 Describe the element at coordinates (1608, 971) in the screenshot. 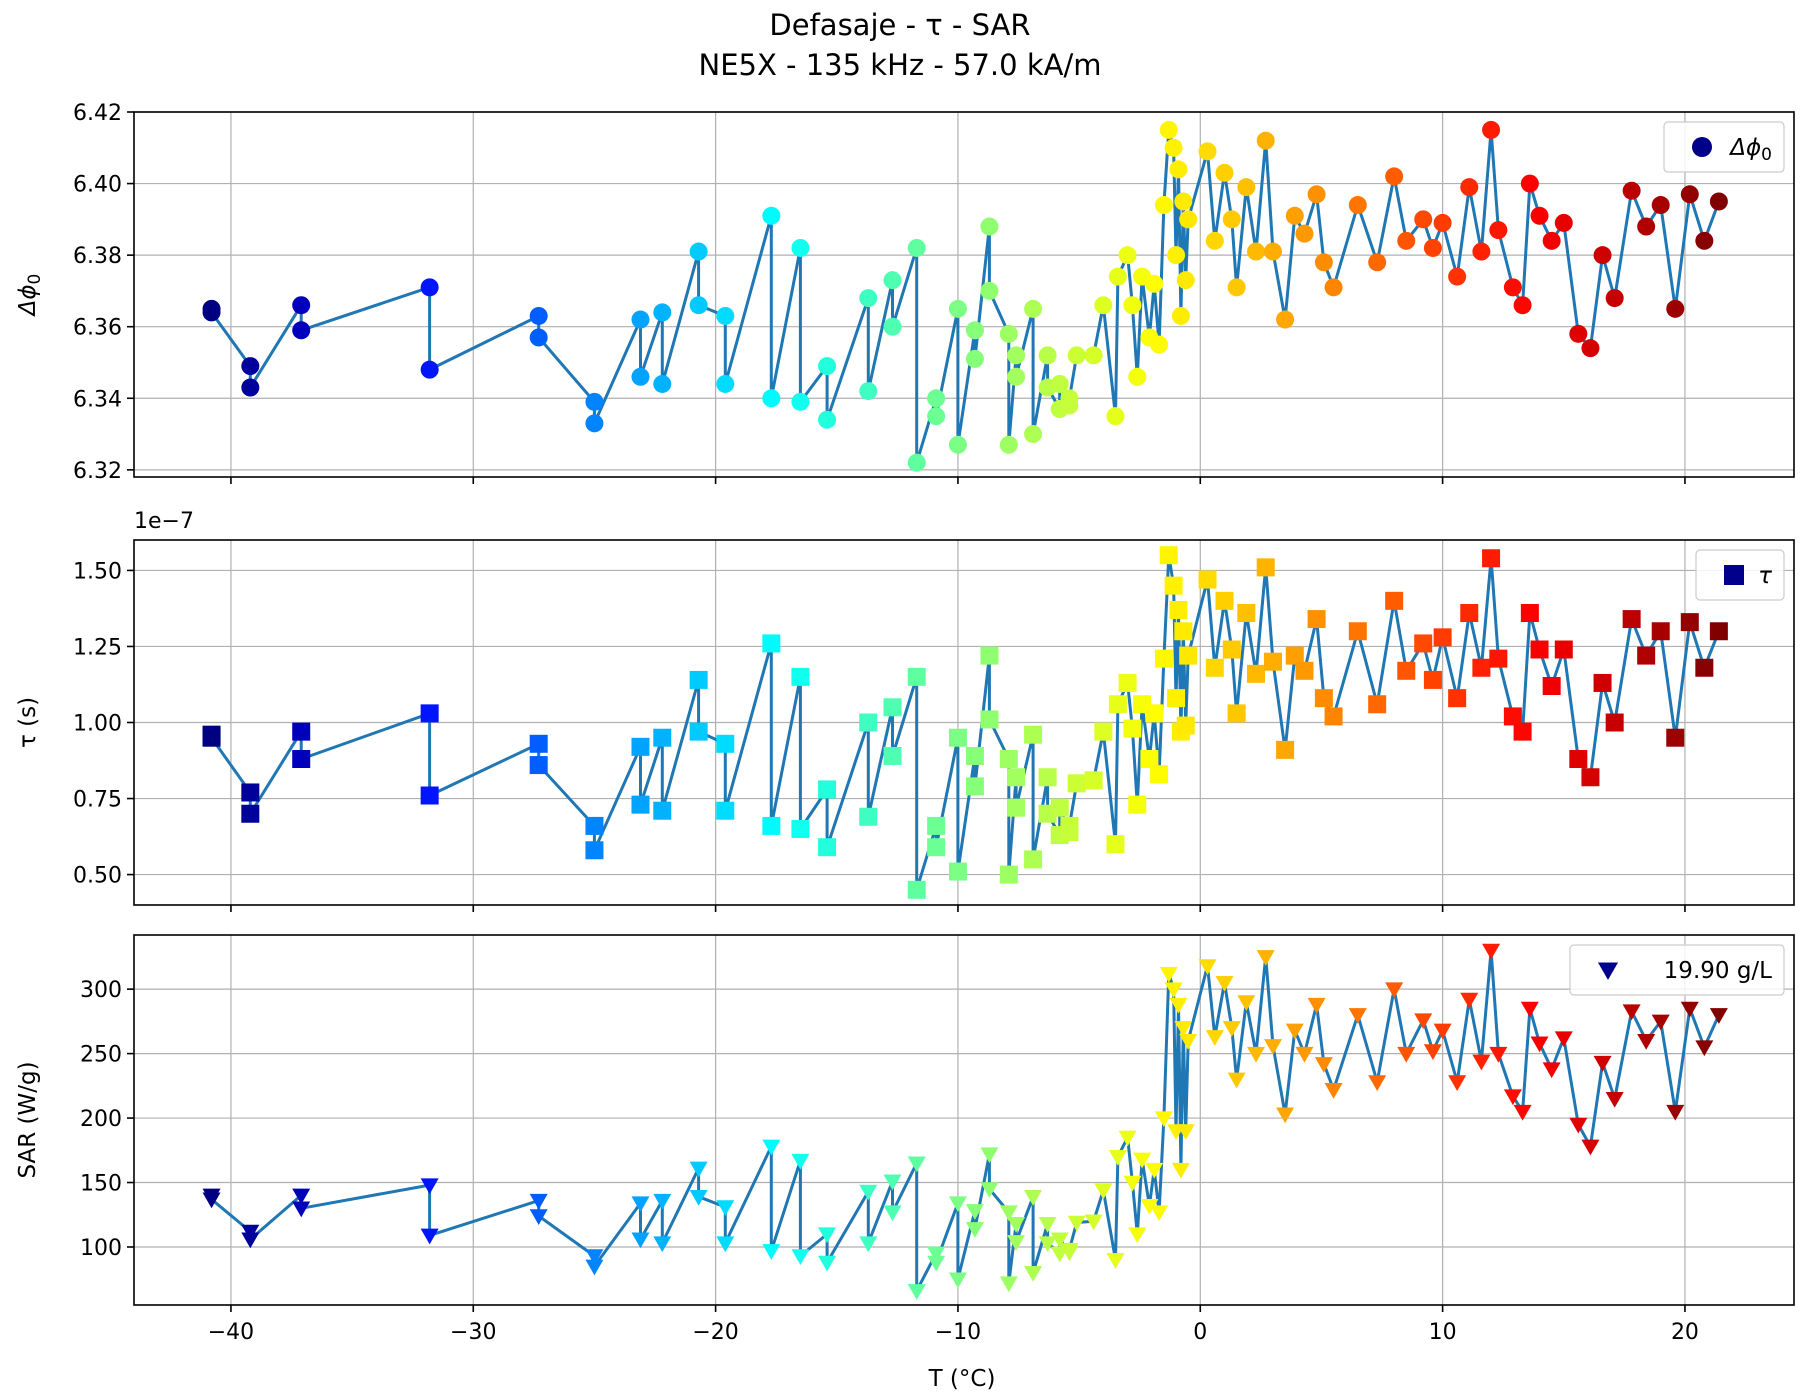

I see `legend-marker` at that location.